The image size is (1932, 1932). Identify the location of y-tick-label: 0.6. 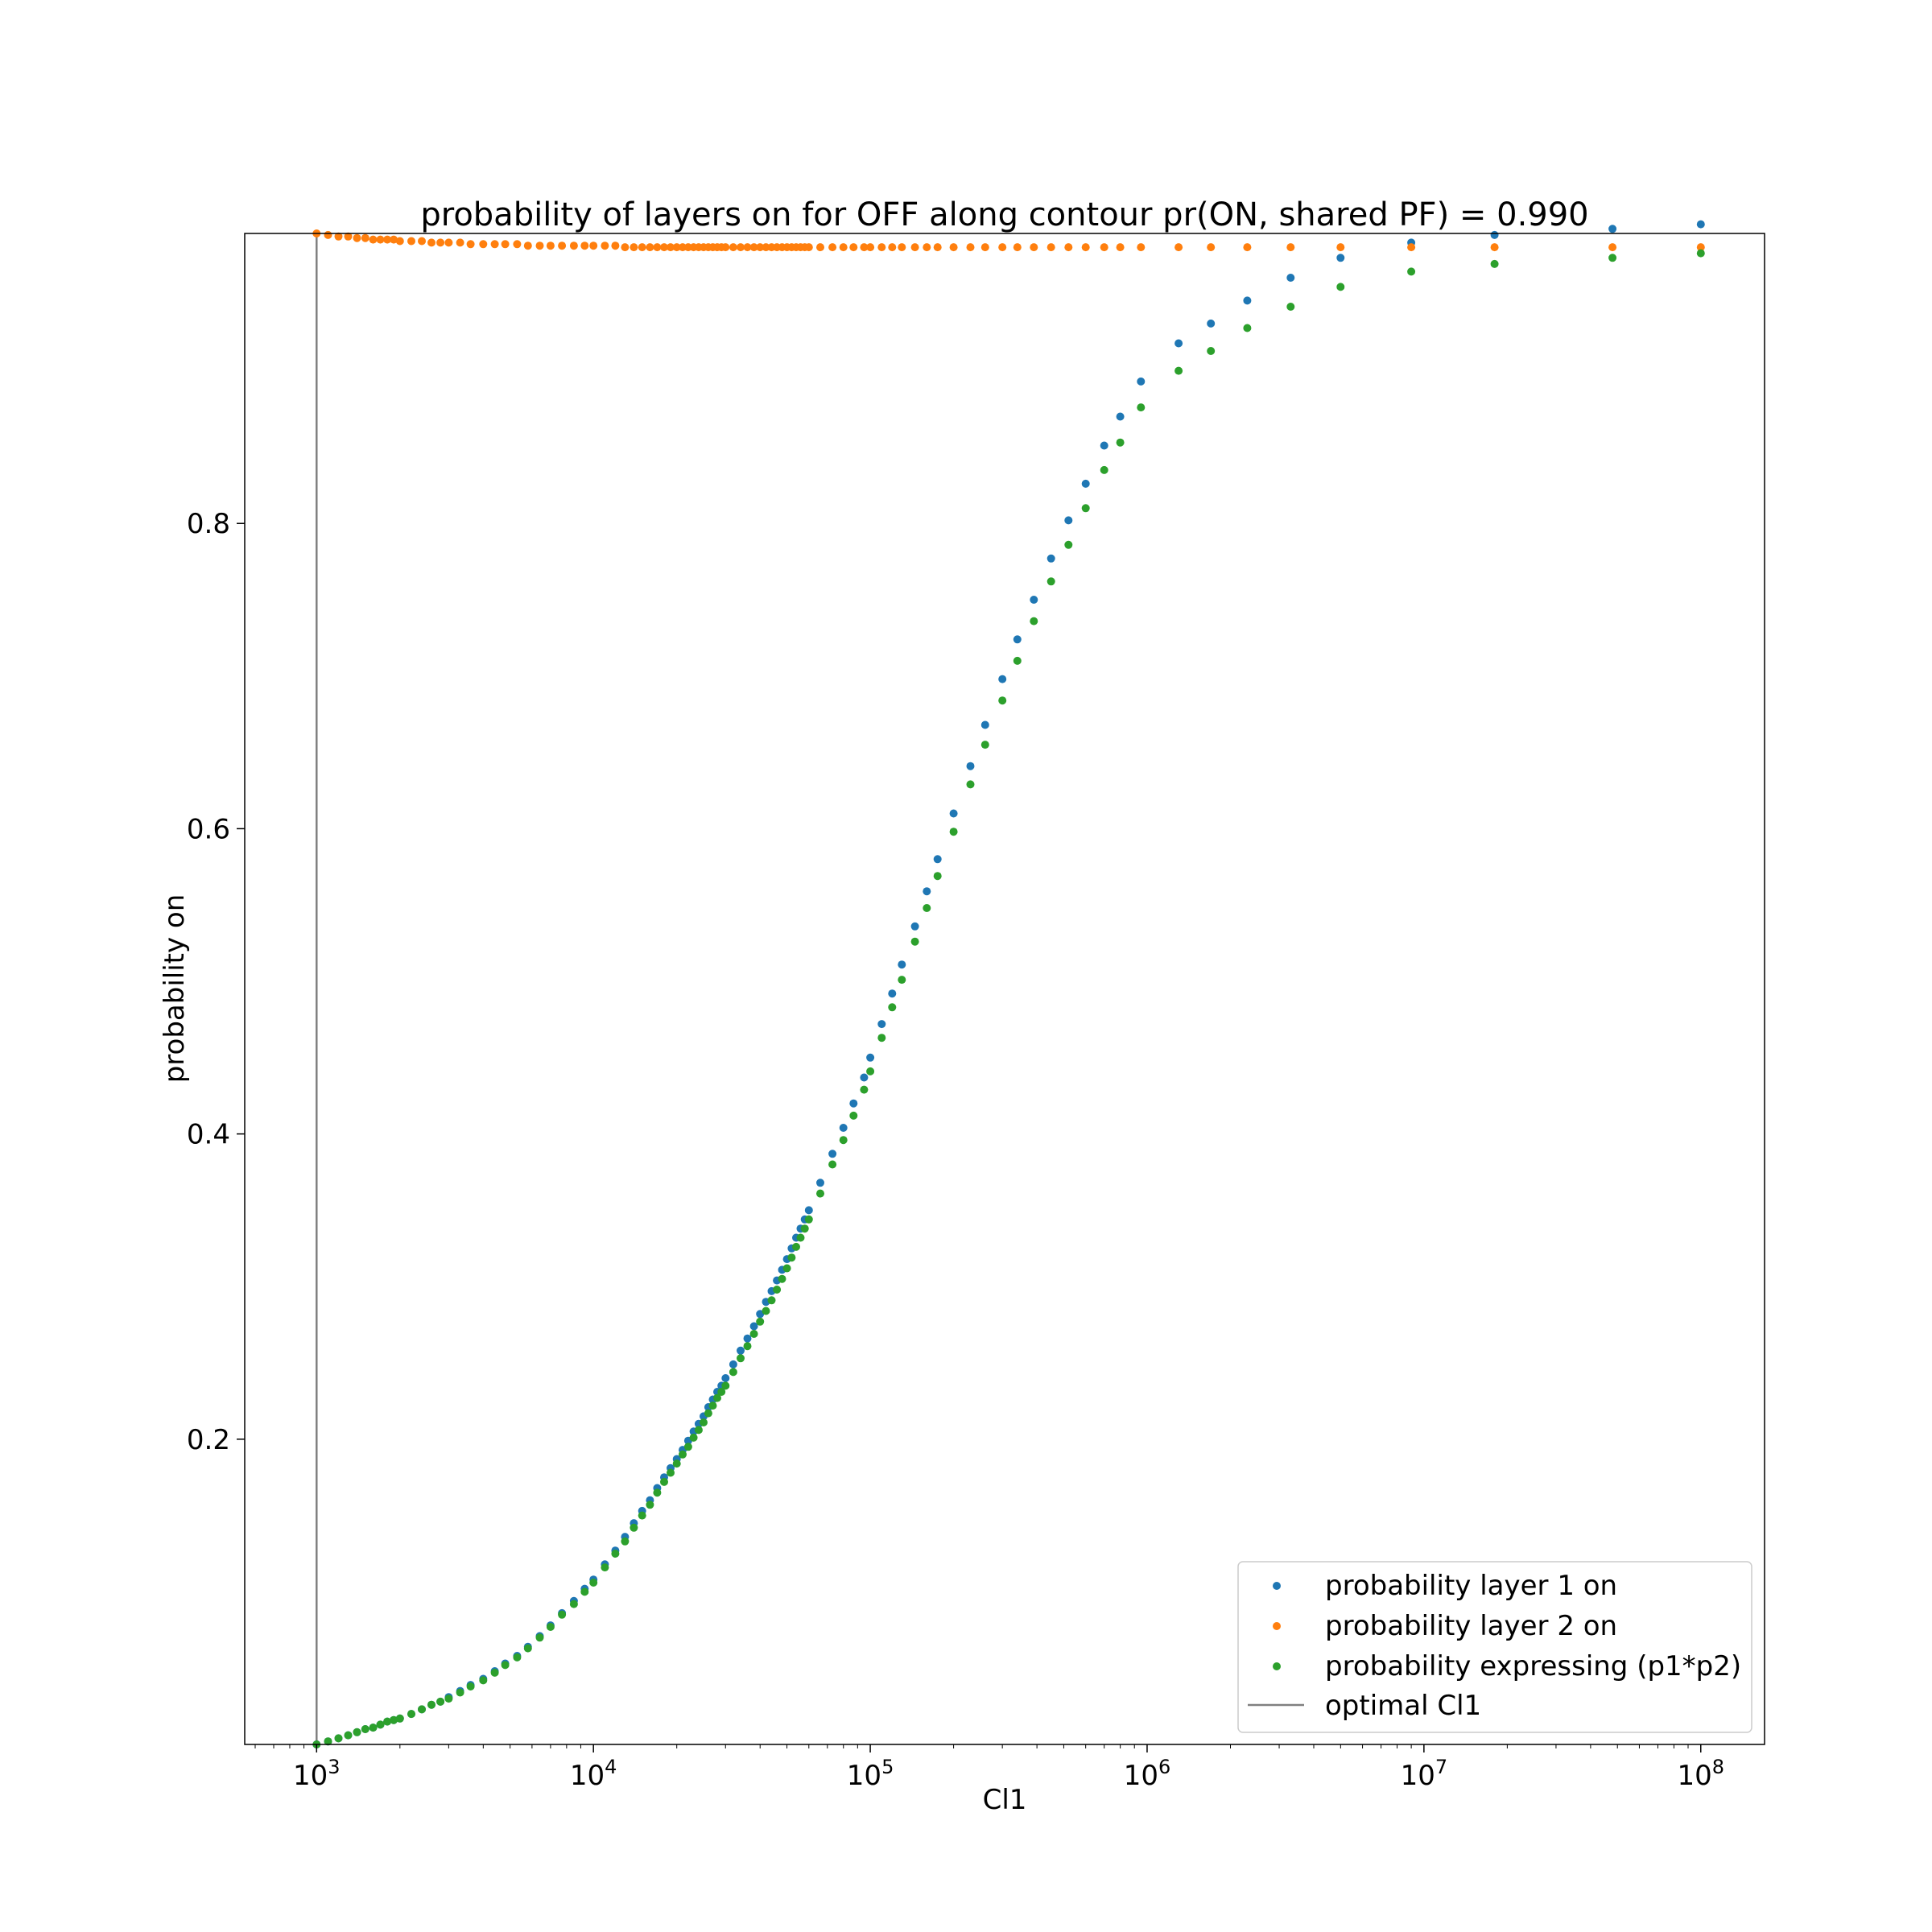
(208, 829).